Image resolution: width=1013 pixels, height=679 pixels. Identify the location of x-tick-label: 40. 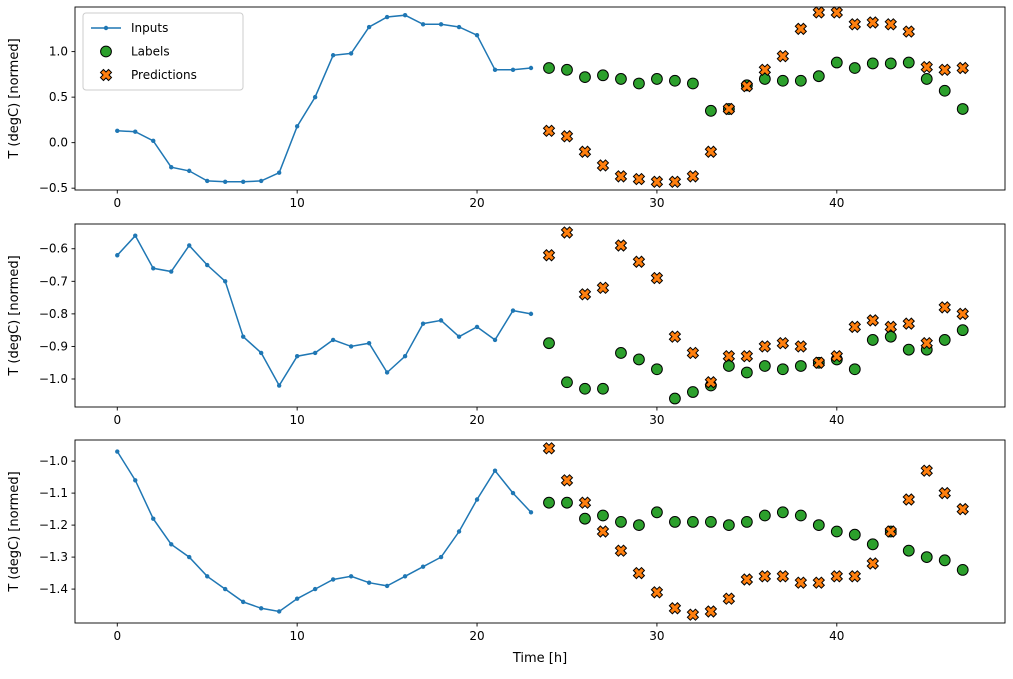
(836, 636).